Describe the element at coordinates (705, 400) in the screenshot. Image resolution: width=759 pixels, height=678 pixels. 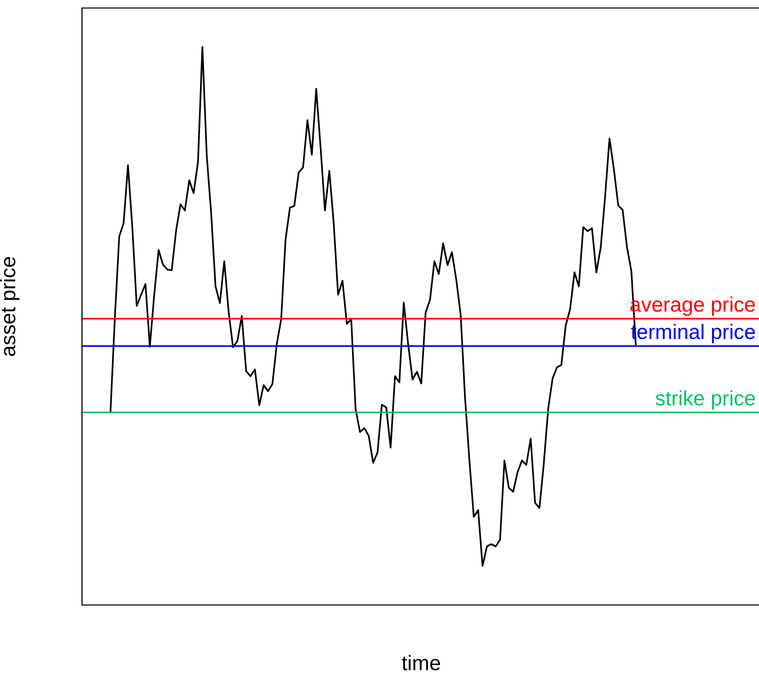
I see `ref-line-label: strike price` at that location.